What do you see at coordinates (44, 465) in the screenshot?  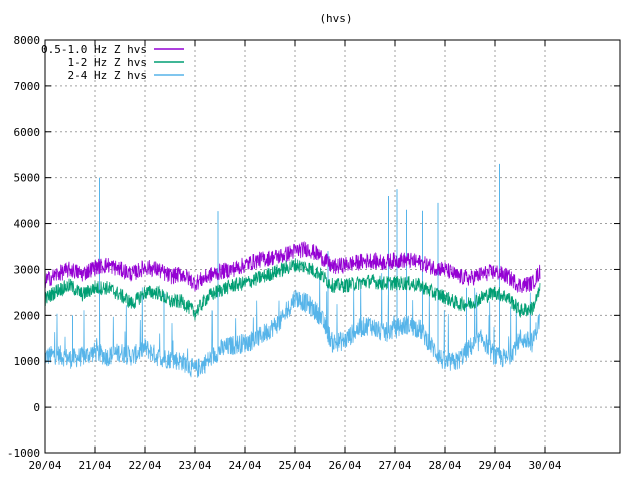 I see `x-tick-label: 20/04` at bounding box center [44, 465].